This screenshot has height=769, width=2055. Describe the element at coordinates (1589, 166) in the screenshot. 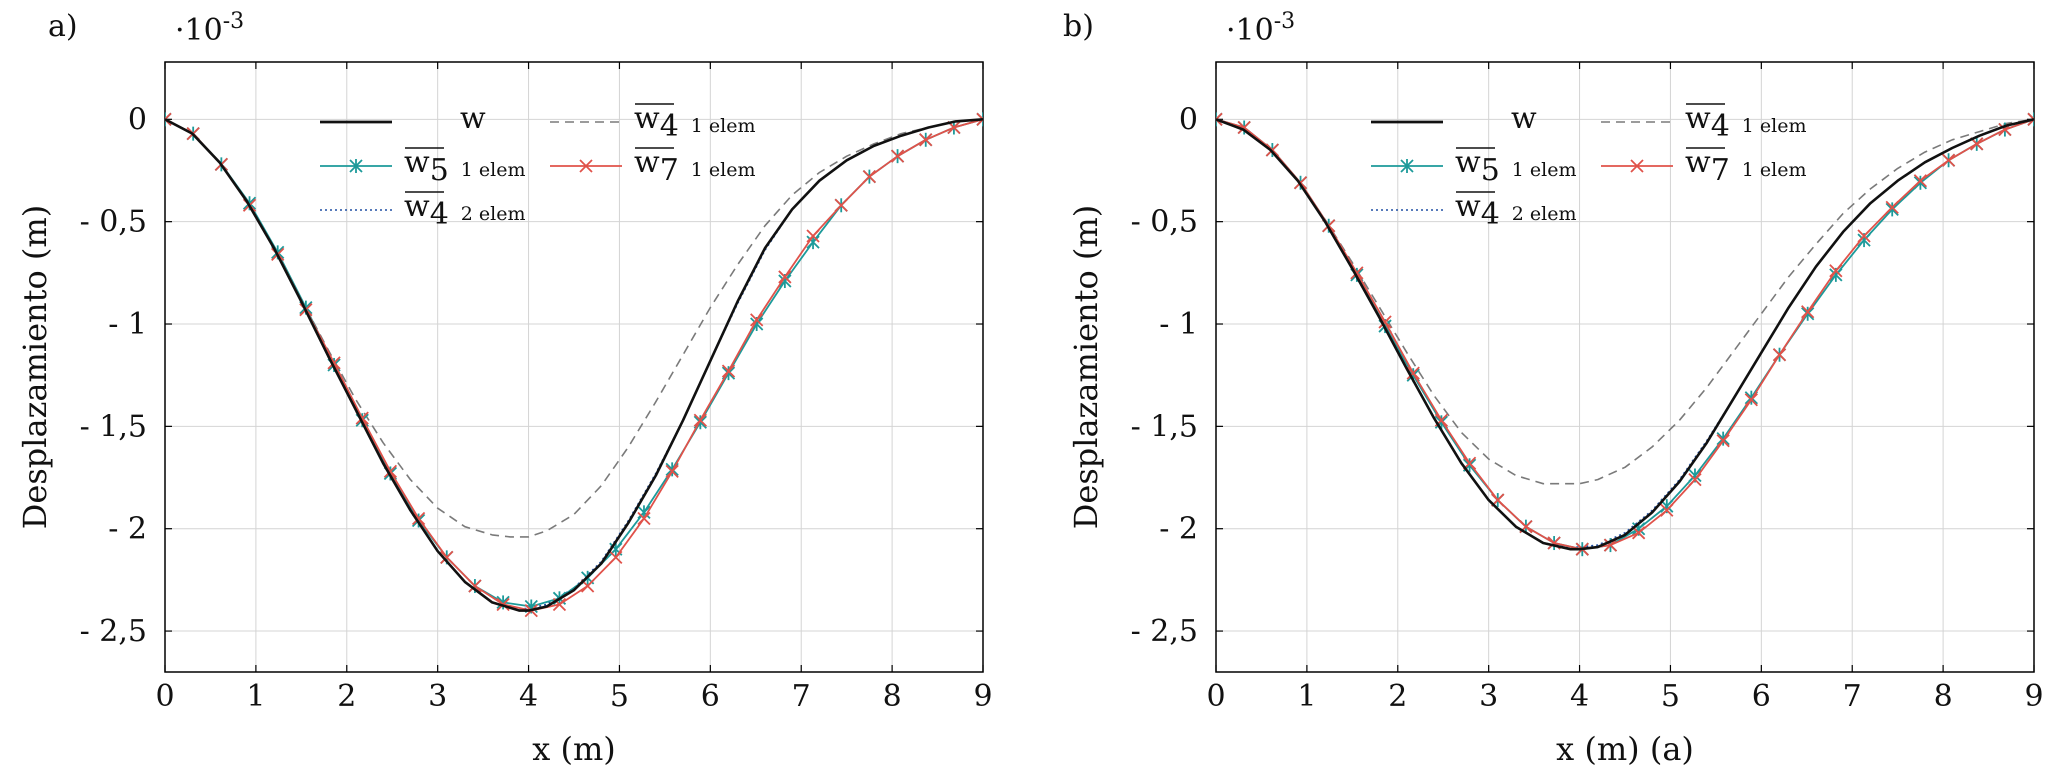

I see `legend: w w4 1 elem w5 1 elem w7 1 elem w4 2 elem` at that location.